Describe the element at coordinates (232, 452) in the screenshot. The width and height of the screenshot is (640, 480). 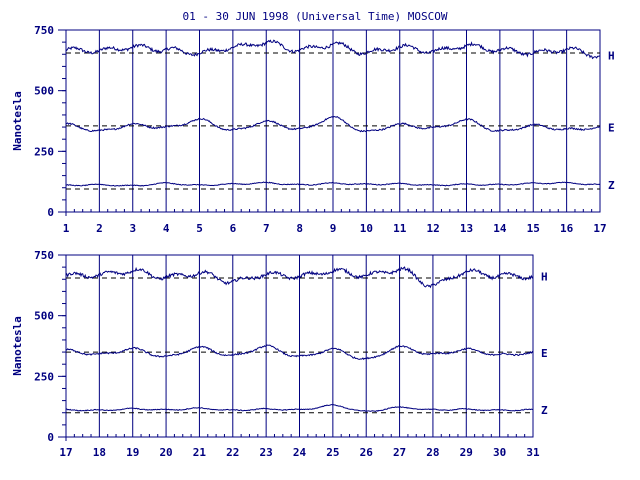
I see `x-tick-label: 22` at that location.